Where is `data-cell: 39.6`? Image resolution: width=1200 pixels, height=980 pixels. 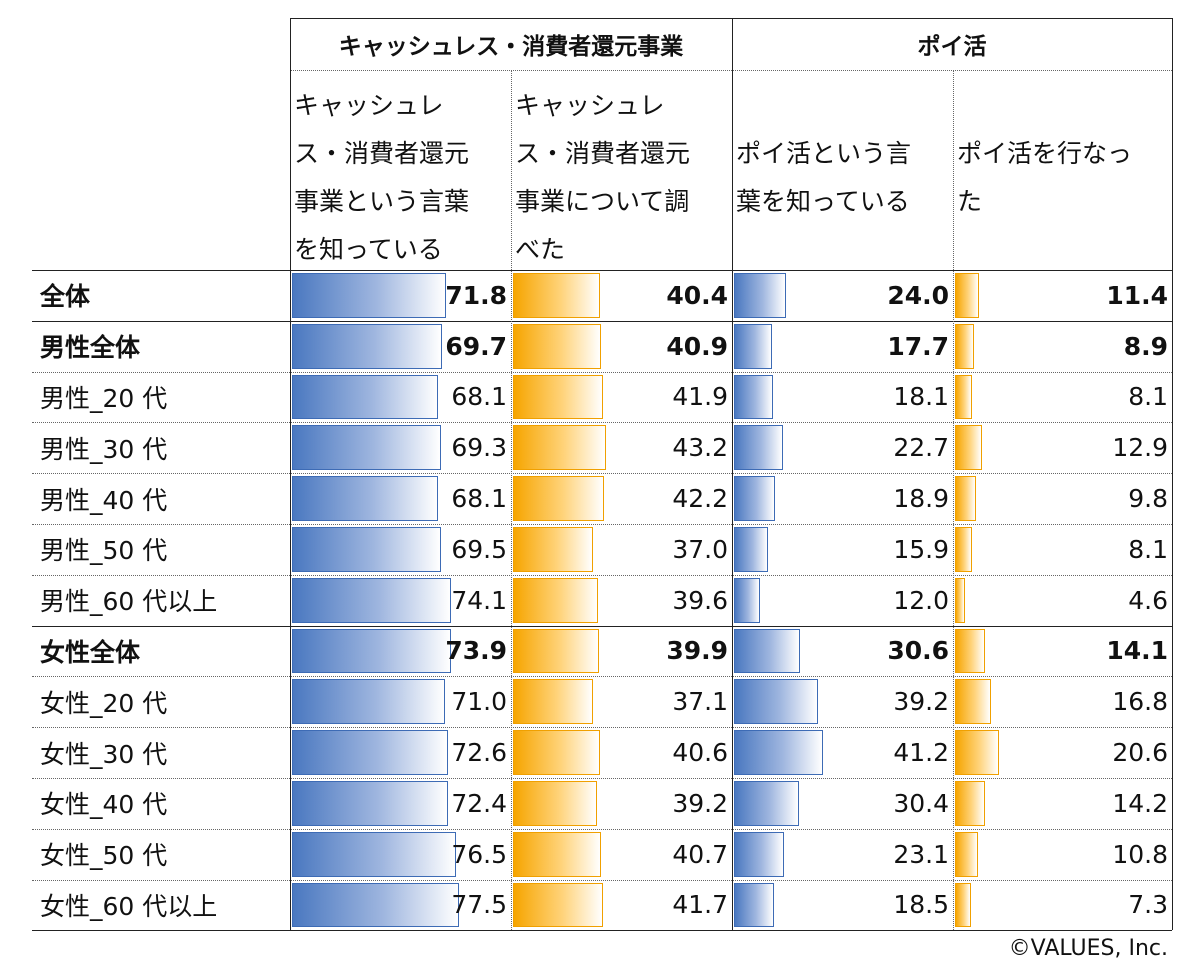
data-cell: 39.6 is located at coordinates (621, 600).